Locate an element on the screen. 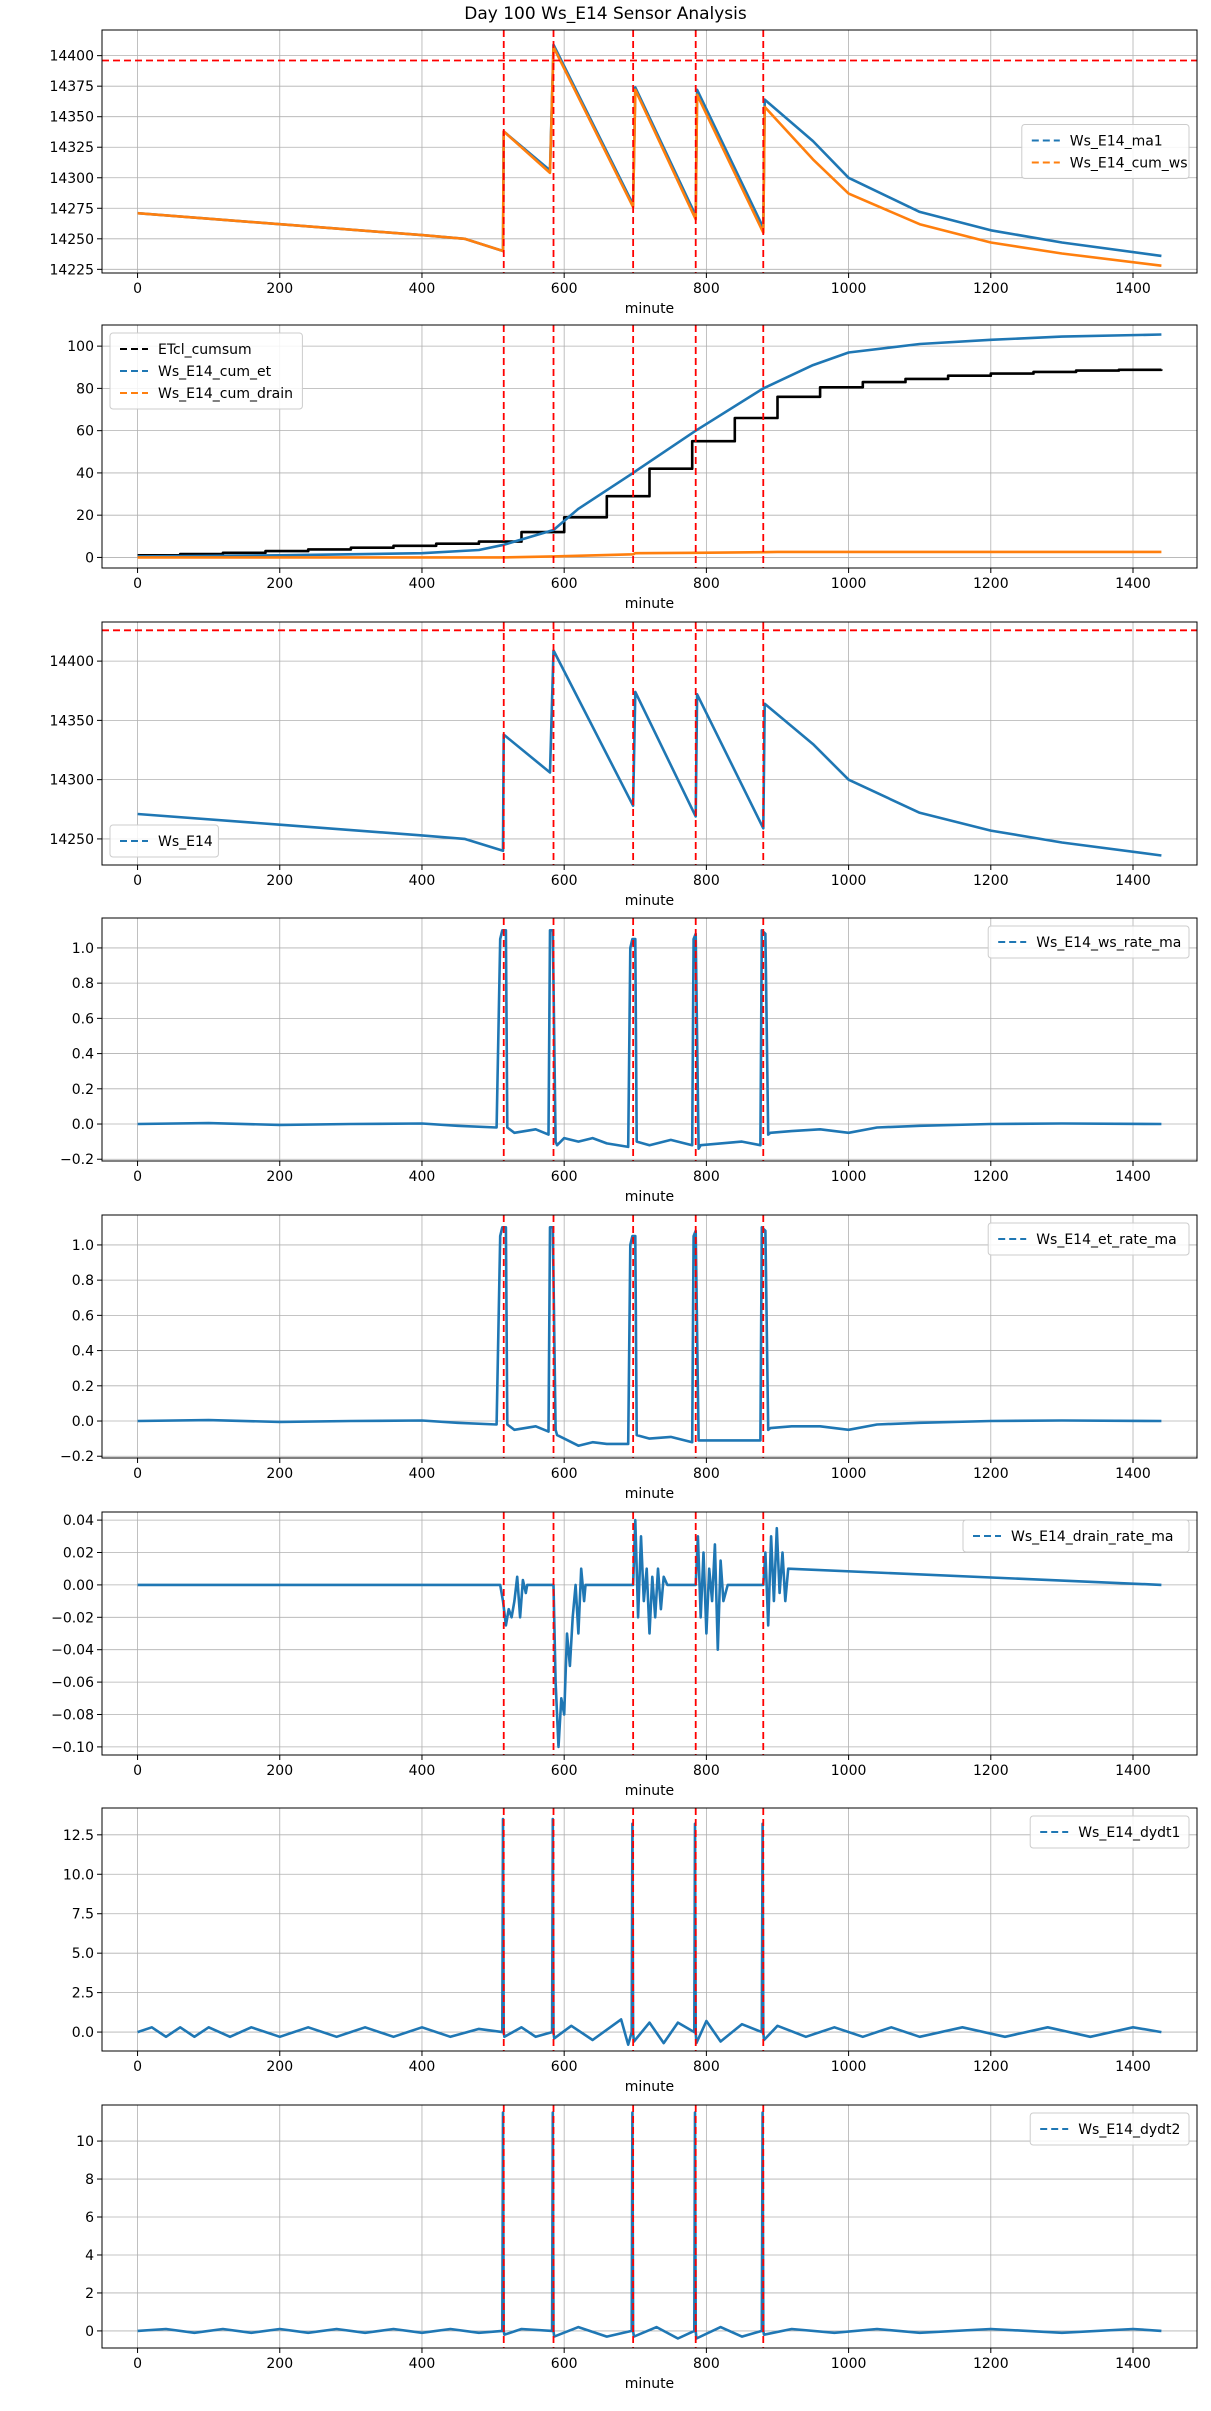 Image resolution: width=1211 pixels, height=2411 pixels. legend: Ws_E14_et_rate_ma is located at coordinates (1088, 1239).